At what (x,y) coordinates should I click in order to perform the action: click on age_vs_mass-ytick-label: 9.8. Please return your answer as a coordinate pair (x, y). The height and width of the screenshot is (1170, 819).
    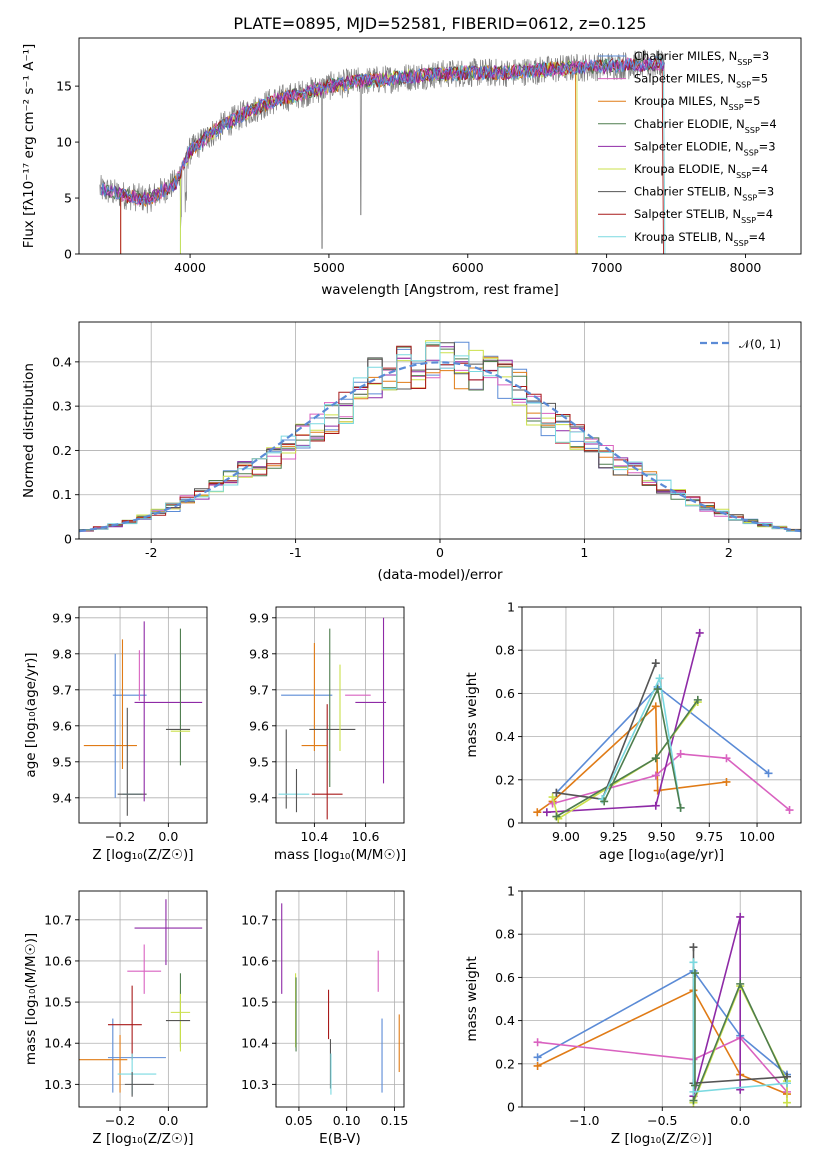
    Looking at the image, I should click on (259, 653).